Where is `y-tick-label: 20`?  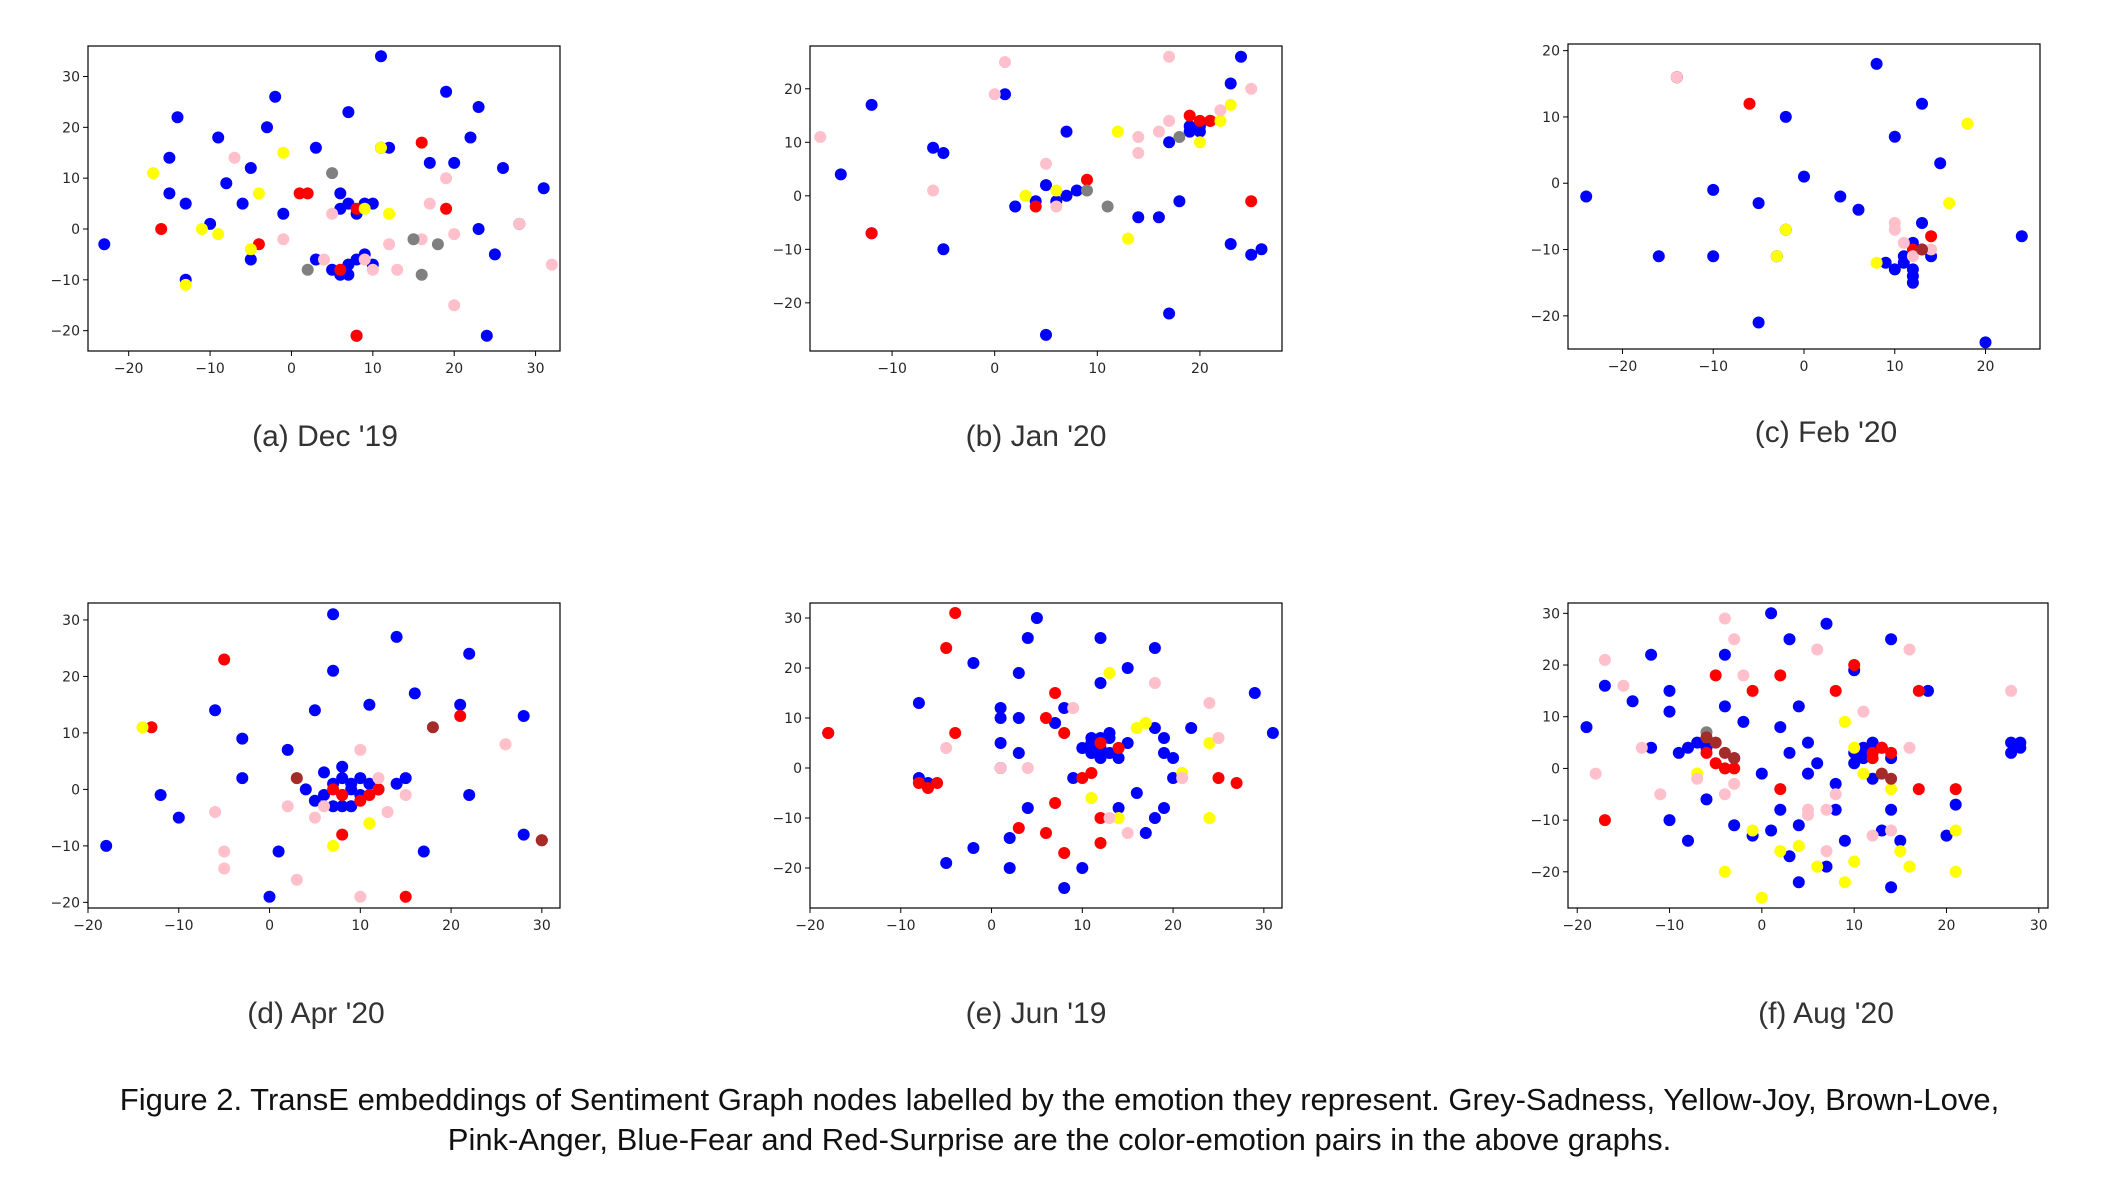 y-tick-label: 20 is located at coordinates (71, 128).